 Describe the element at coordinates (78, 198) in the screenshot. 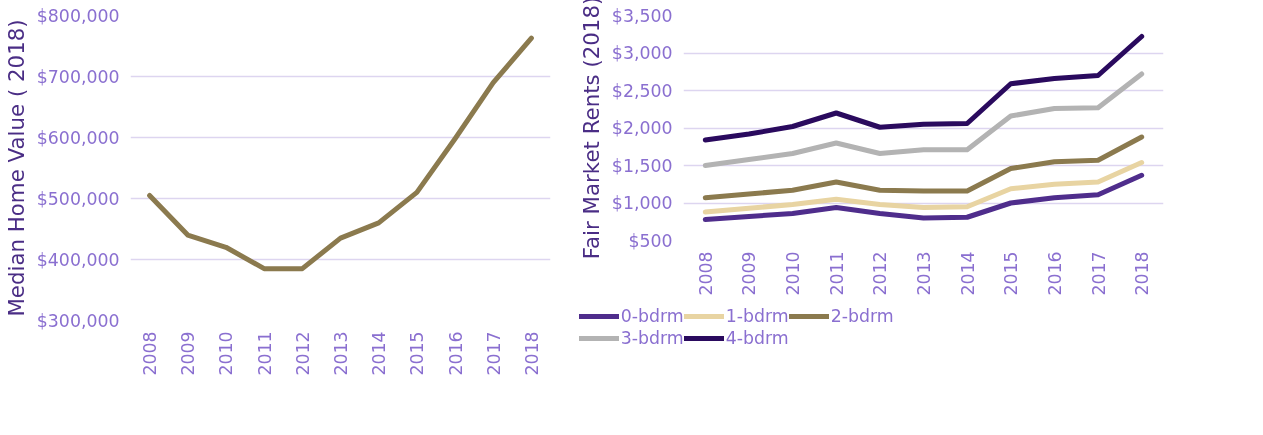

I see `y-tick-label: $500,000` at that location.